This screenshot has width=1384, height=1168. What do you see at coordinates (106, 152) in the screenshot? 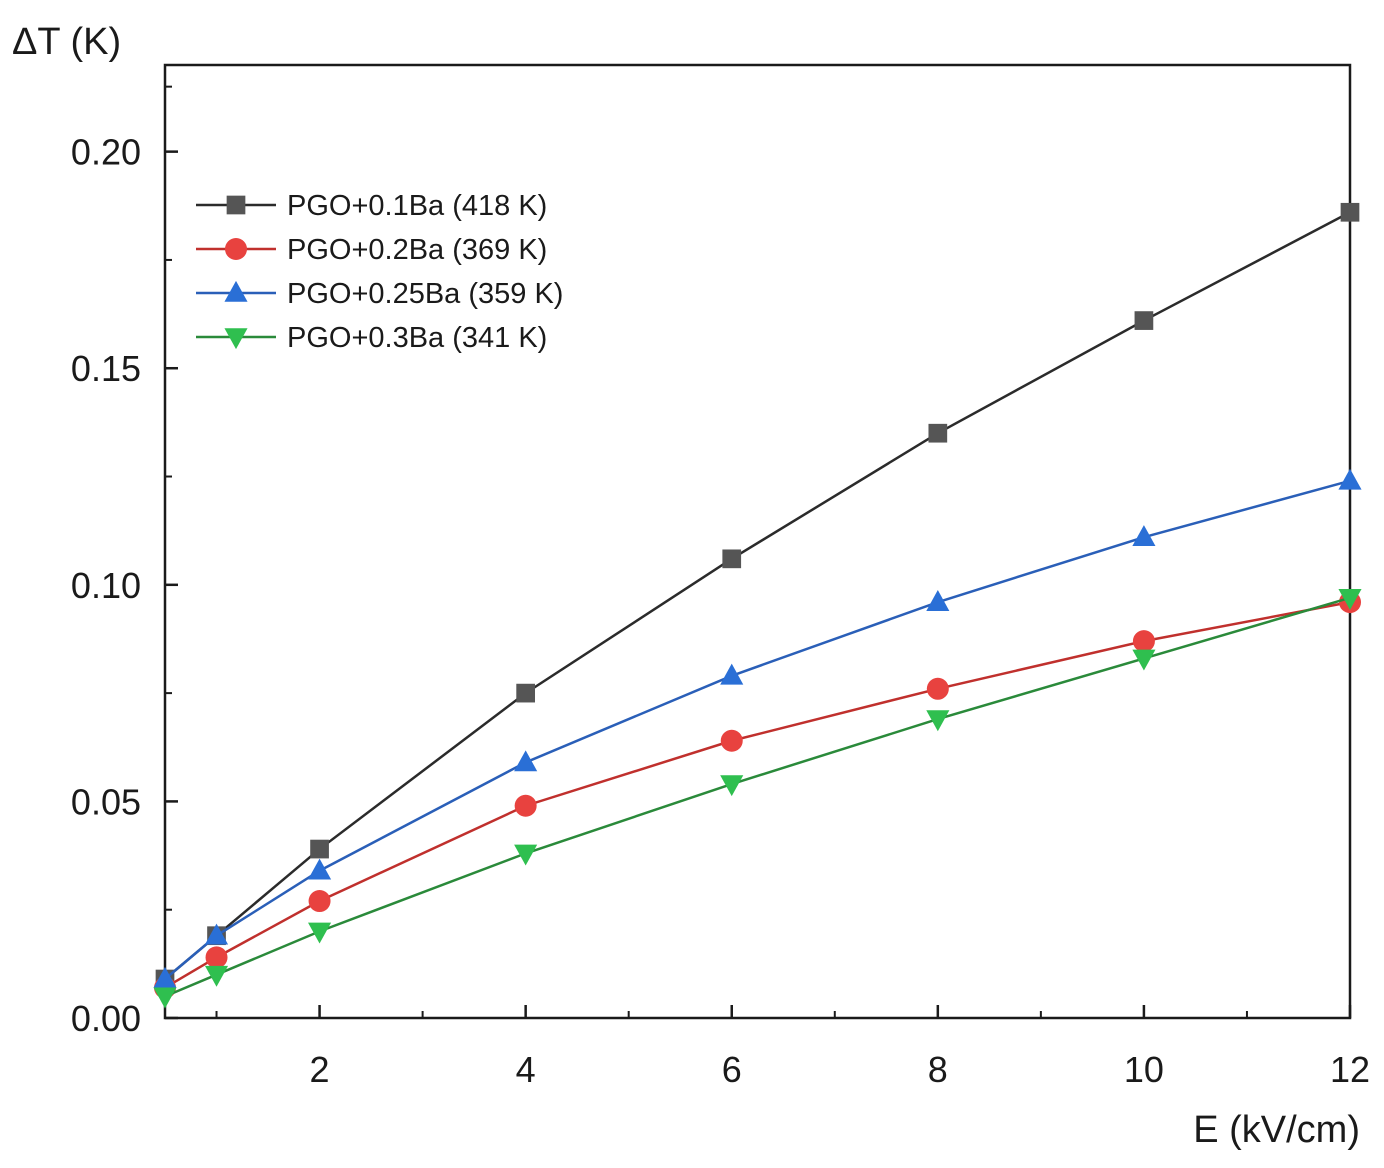
I see `y-tick-label: 0.20` at bounding box center [106, 152].